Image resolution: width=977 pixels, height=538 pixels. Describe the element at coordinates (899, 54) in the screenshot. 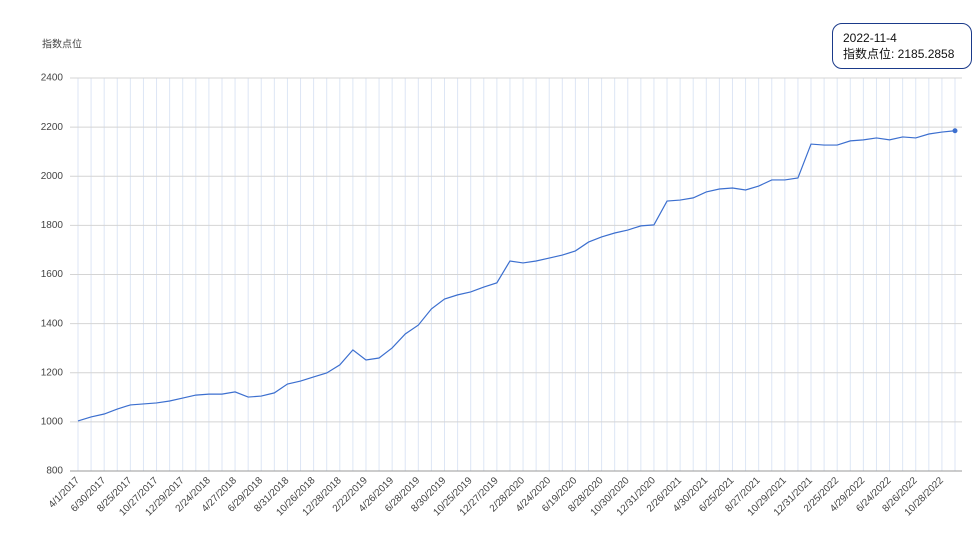

I see `tooltip-text: 指数点位: 2185.2858` at that location.